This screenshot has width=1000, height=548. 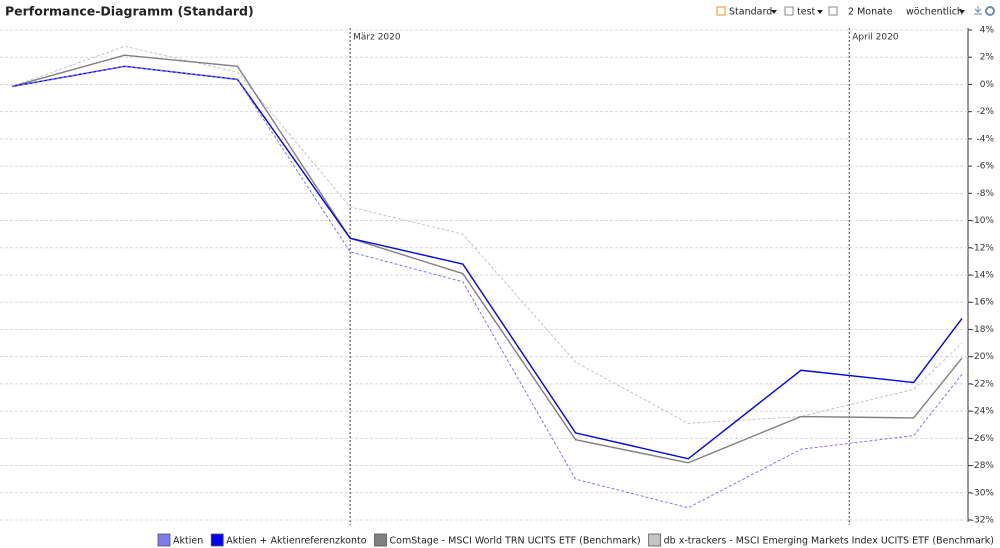 What do you see at coordinates (985, 167) in the screenshot?
I see `y-tick-label: -6%` at bounding box center [985, 167].